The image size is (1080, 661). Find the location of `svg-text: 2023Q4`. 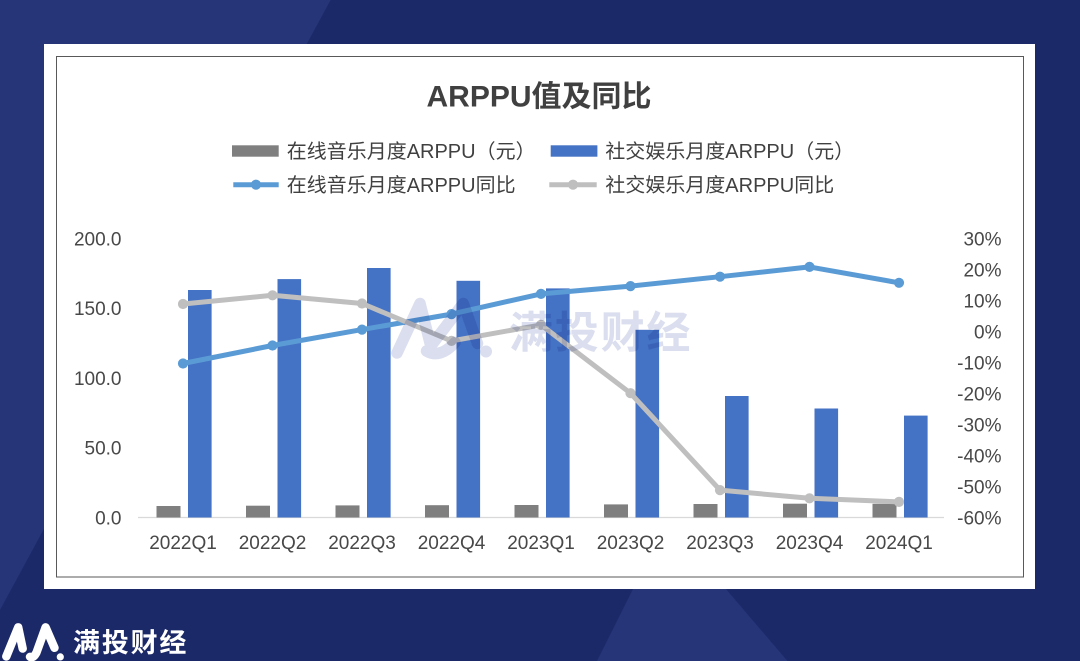

svg-text: 2023Q4 is located at coordinates (810, 543).